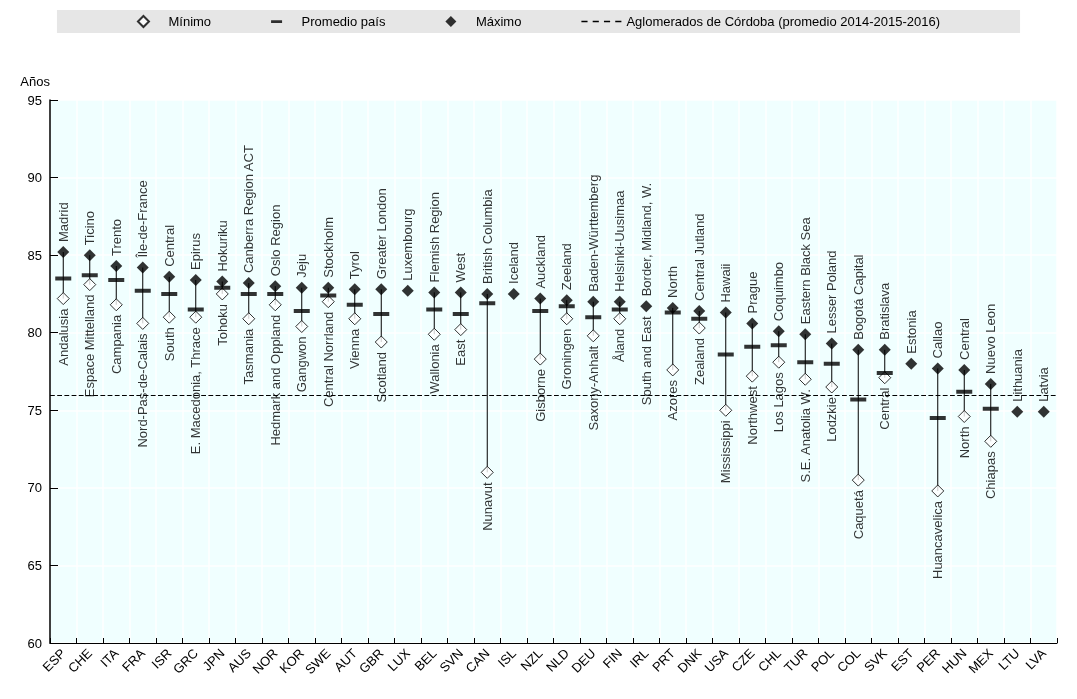  I want to click on annotation: Epirus, so click(196, 251).